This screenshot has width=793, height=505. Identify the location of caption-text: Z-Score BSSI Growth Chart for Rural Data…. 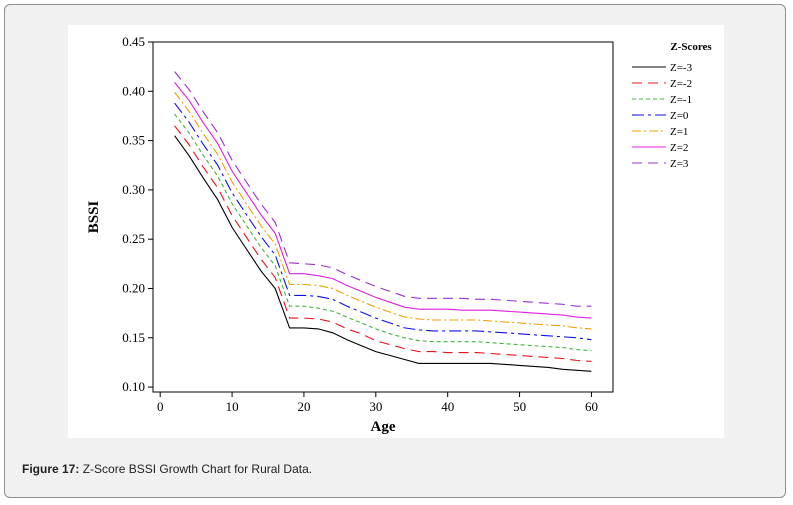
(196, 469).